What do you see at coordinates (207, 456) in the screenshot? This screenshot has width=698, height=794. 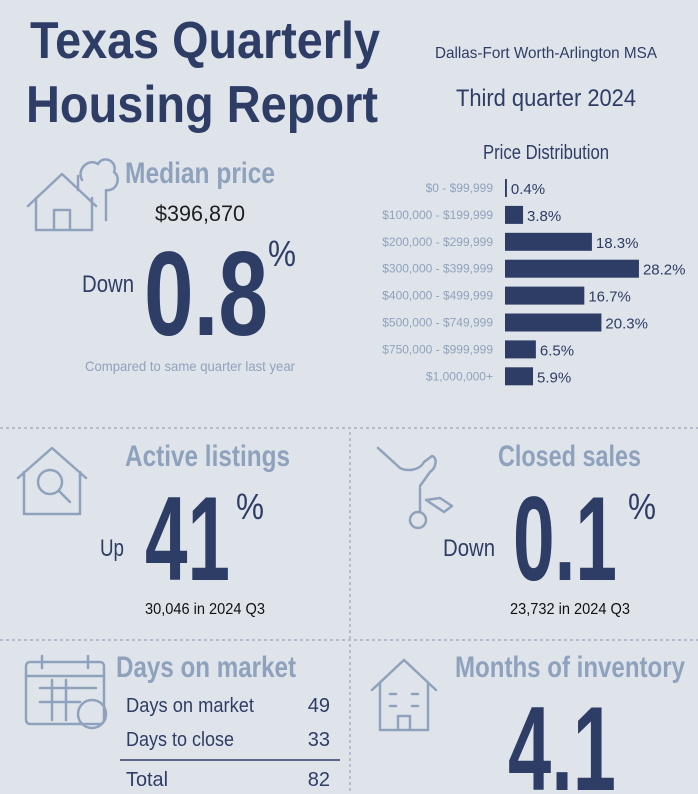 I see `listings-heading: Active listings` at bounding box center [207, 456].